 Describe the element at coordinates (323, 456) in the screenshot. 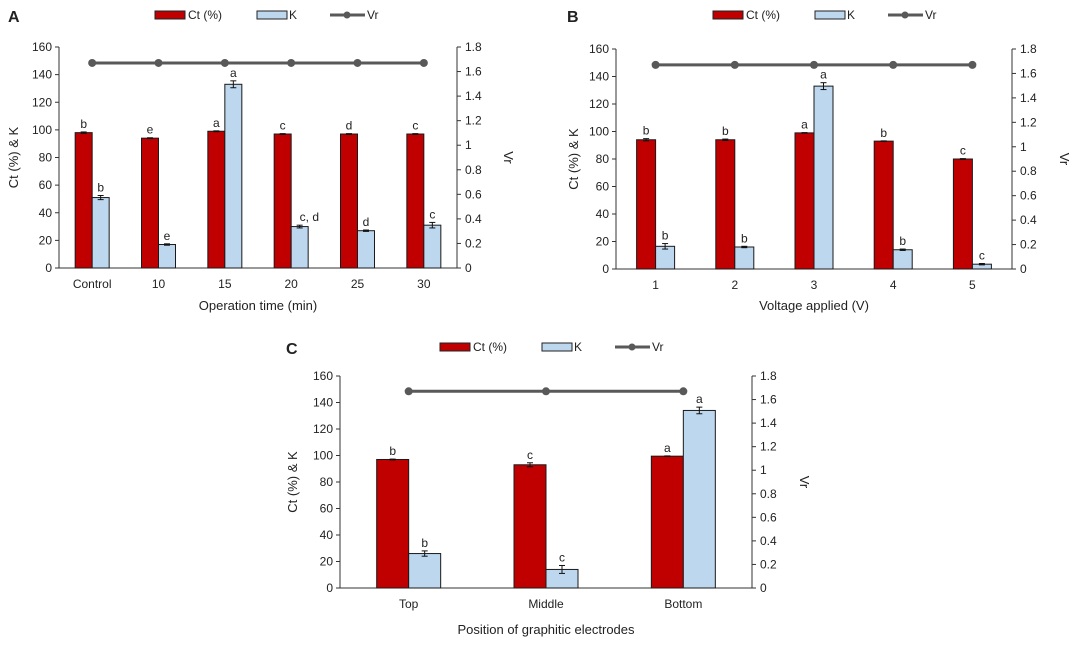

I see `y-tick-label: 100` at that location.